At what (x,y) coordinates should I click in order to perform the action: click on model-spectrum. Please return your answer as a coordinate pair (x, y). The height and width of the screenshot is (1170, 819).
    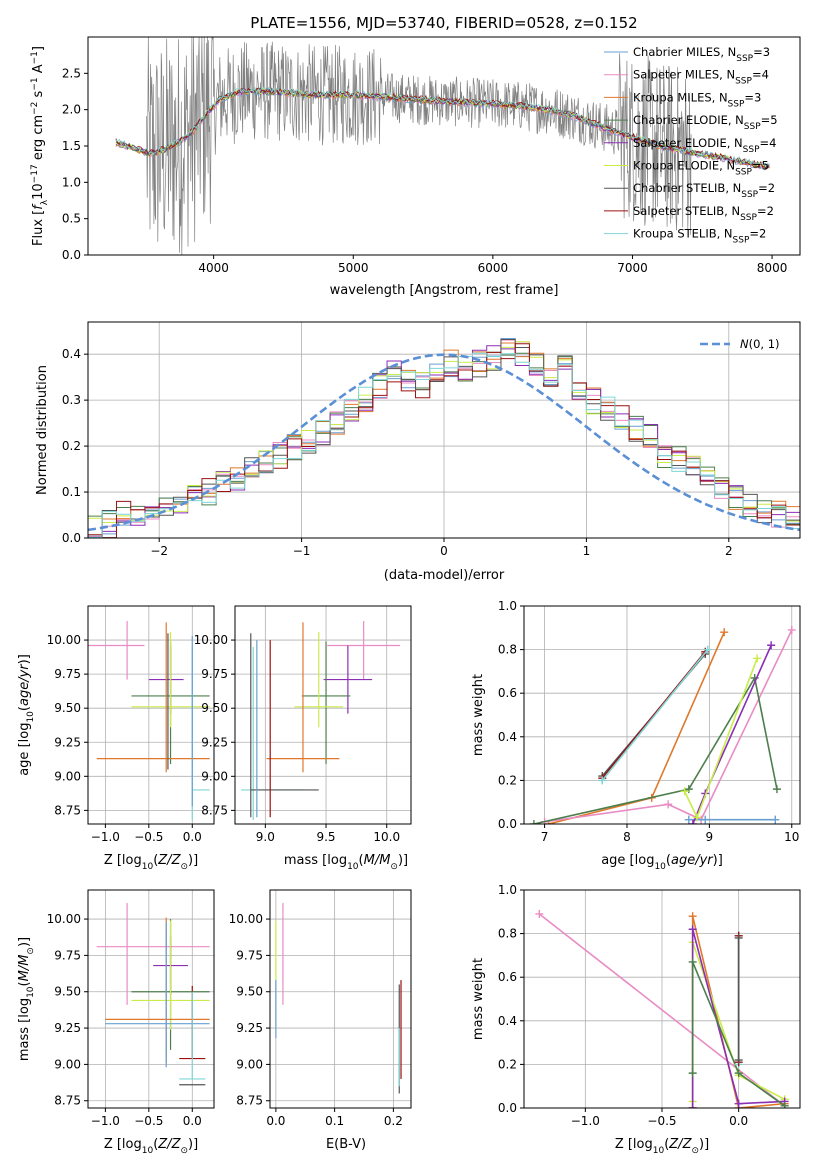
    Looking at the image, I should click on (442, 128).